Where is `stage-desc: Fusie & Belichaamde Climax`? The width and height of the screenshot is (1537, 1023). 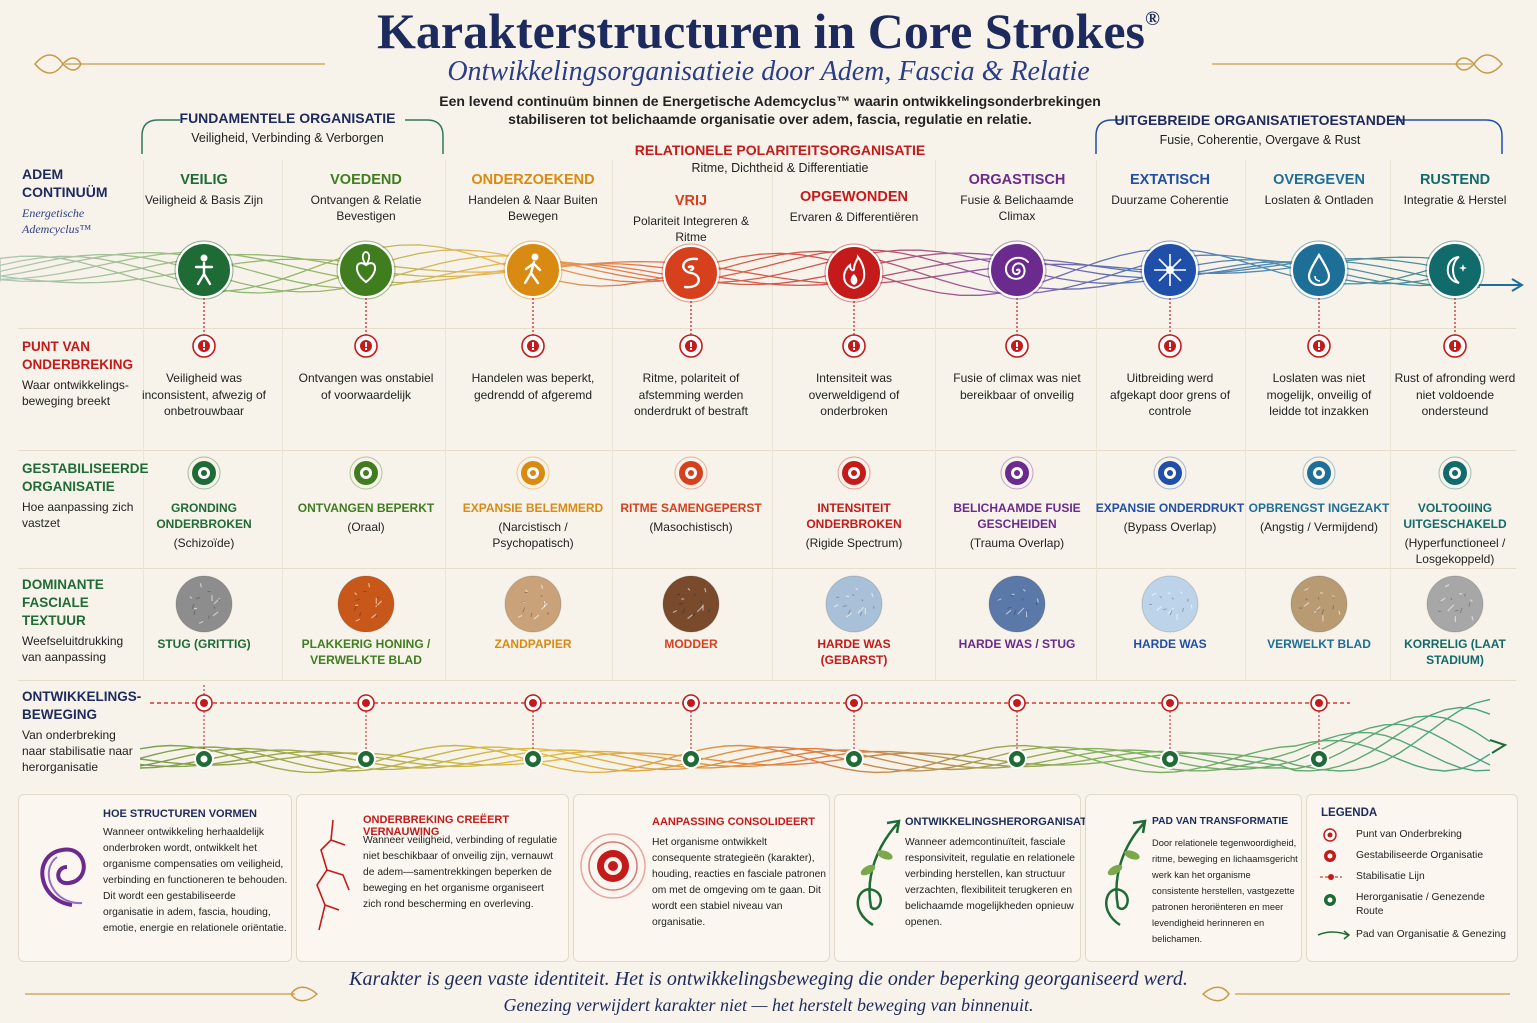
stage-desc: Fusie & Belichaamde Climax is located at coordinates (1017, 208).